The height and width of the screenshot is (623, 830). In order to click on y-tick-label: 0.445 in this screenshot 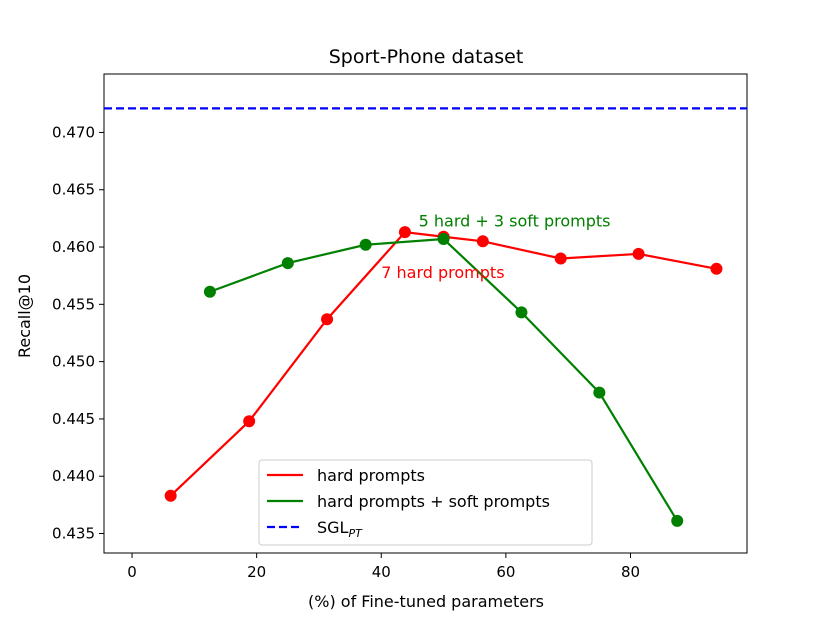, I will do `click(73, 419)`.